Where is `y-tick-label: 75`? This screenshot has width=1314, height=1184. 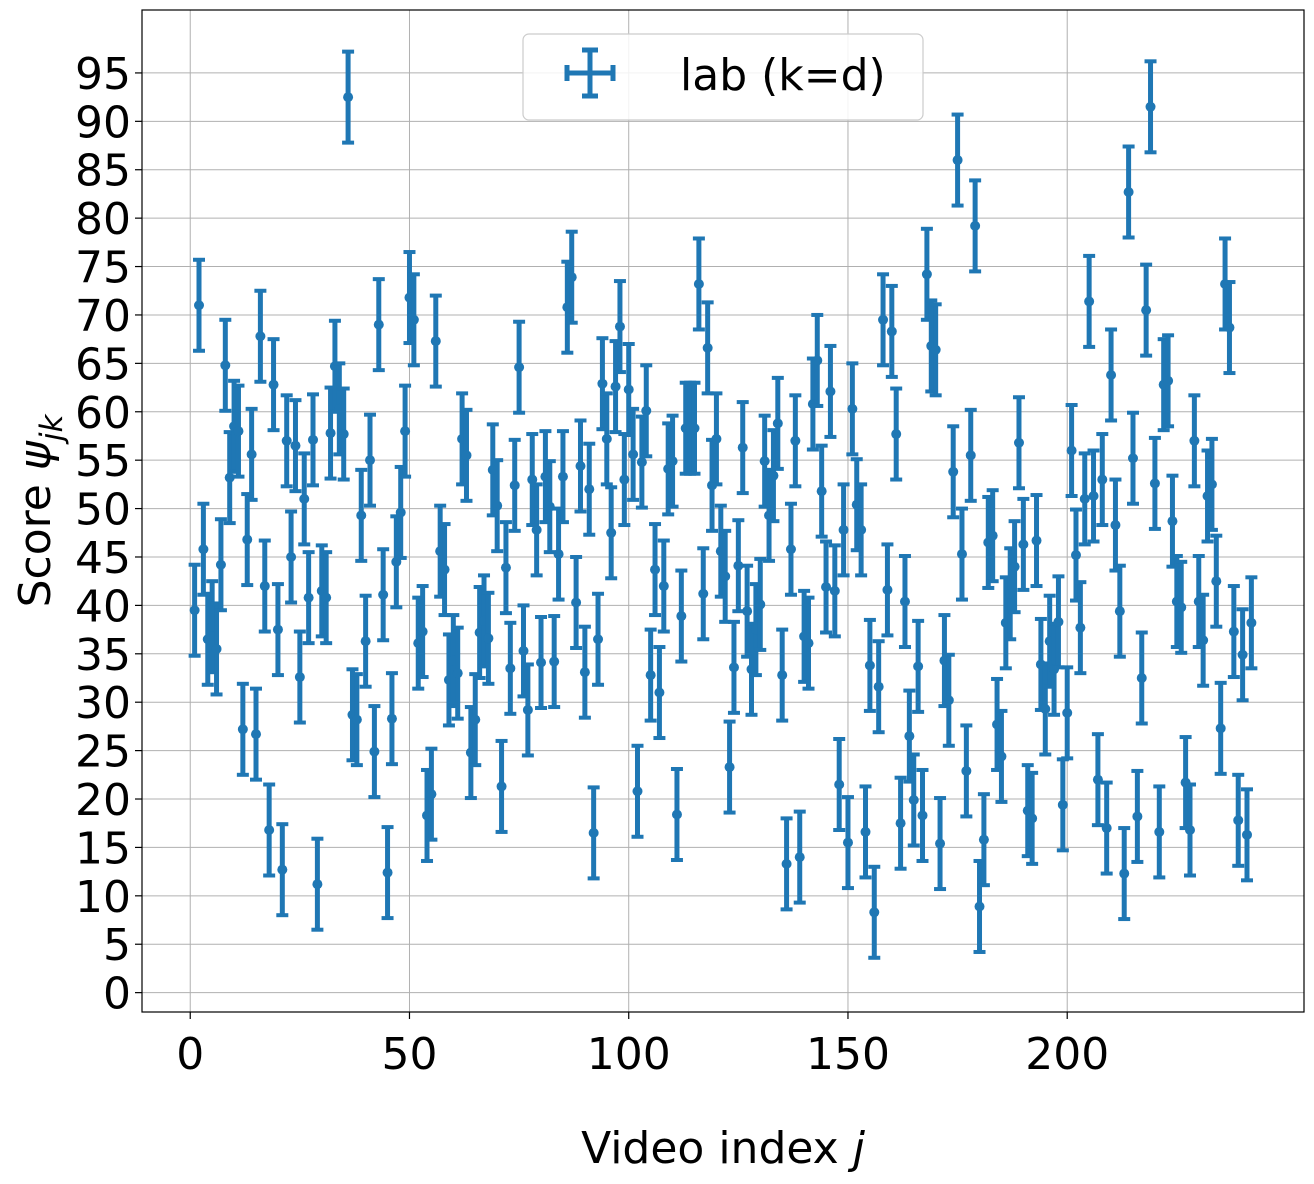
y-tick-label: 75 is located at coordinates (103, 268).